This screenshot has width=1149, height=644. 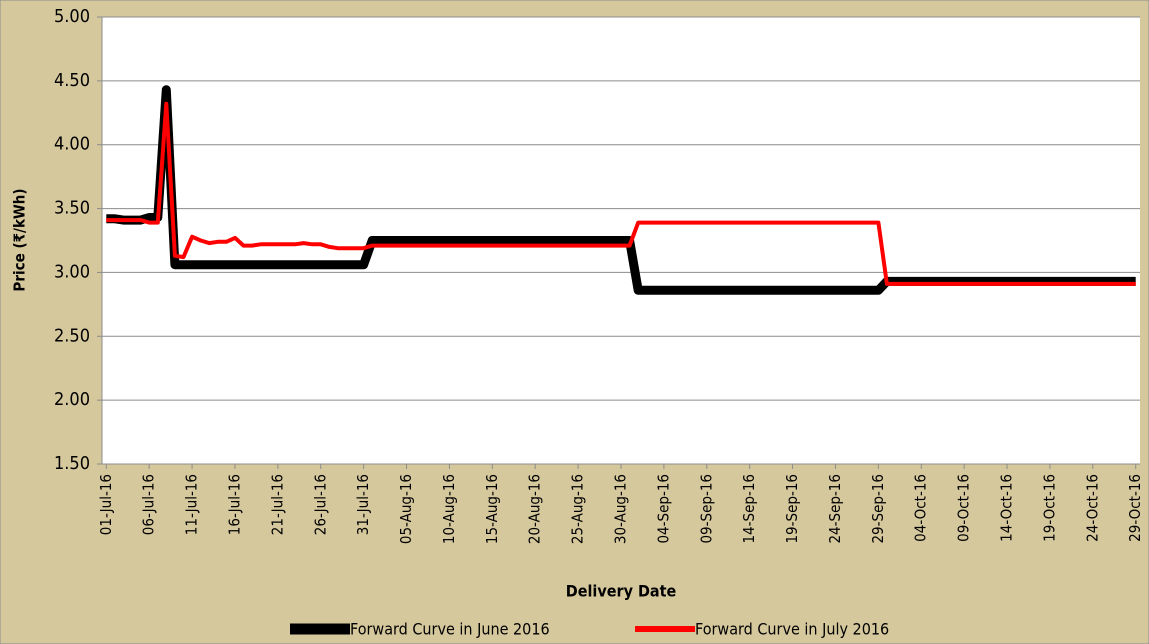 What do you see at coordinates (878, 509) in the screenshot?
I see `x-tick-label: 29-Sep-16` at bounding box center [878, 509].